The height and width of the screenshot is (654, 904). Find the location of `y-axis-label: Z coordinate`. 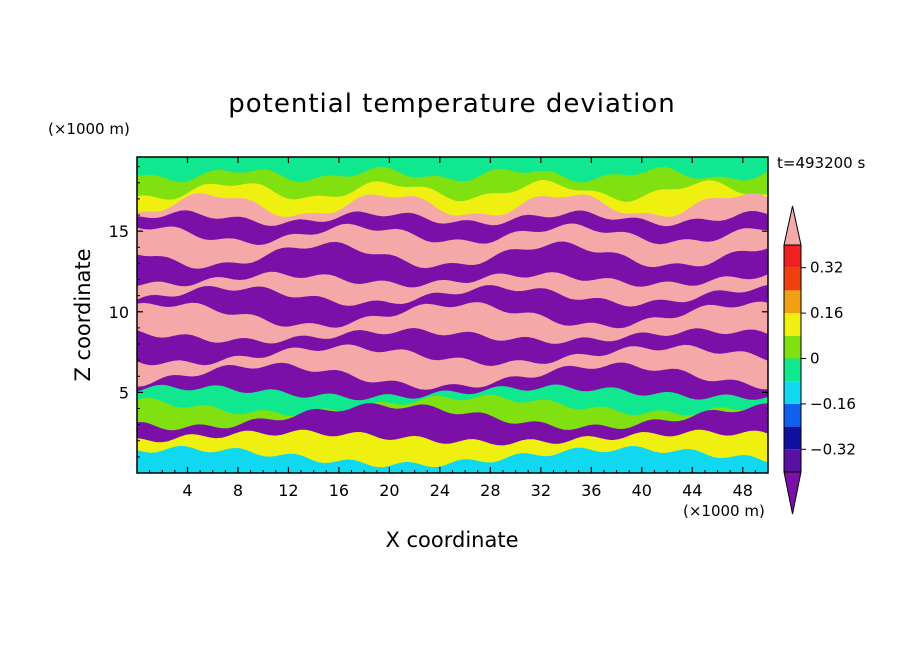

y-axis-label: Z coordinate is located at coordinates (83, 314).